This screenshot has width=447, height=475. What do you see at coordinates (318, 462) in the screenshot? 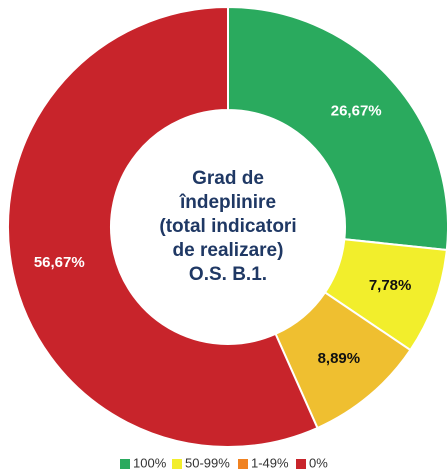
I see `legend-label: 0%` at bounding box center [318, 462].